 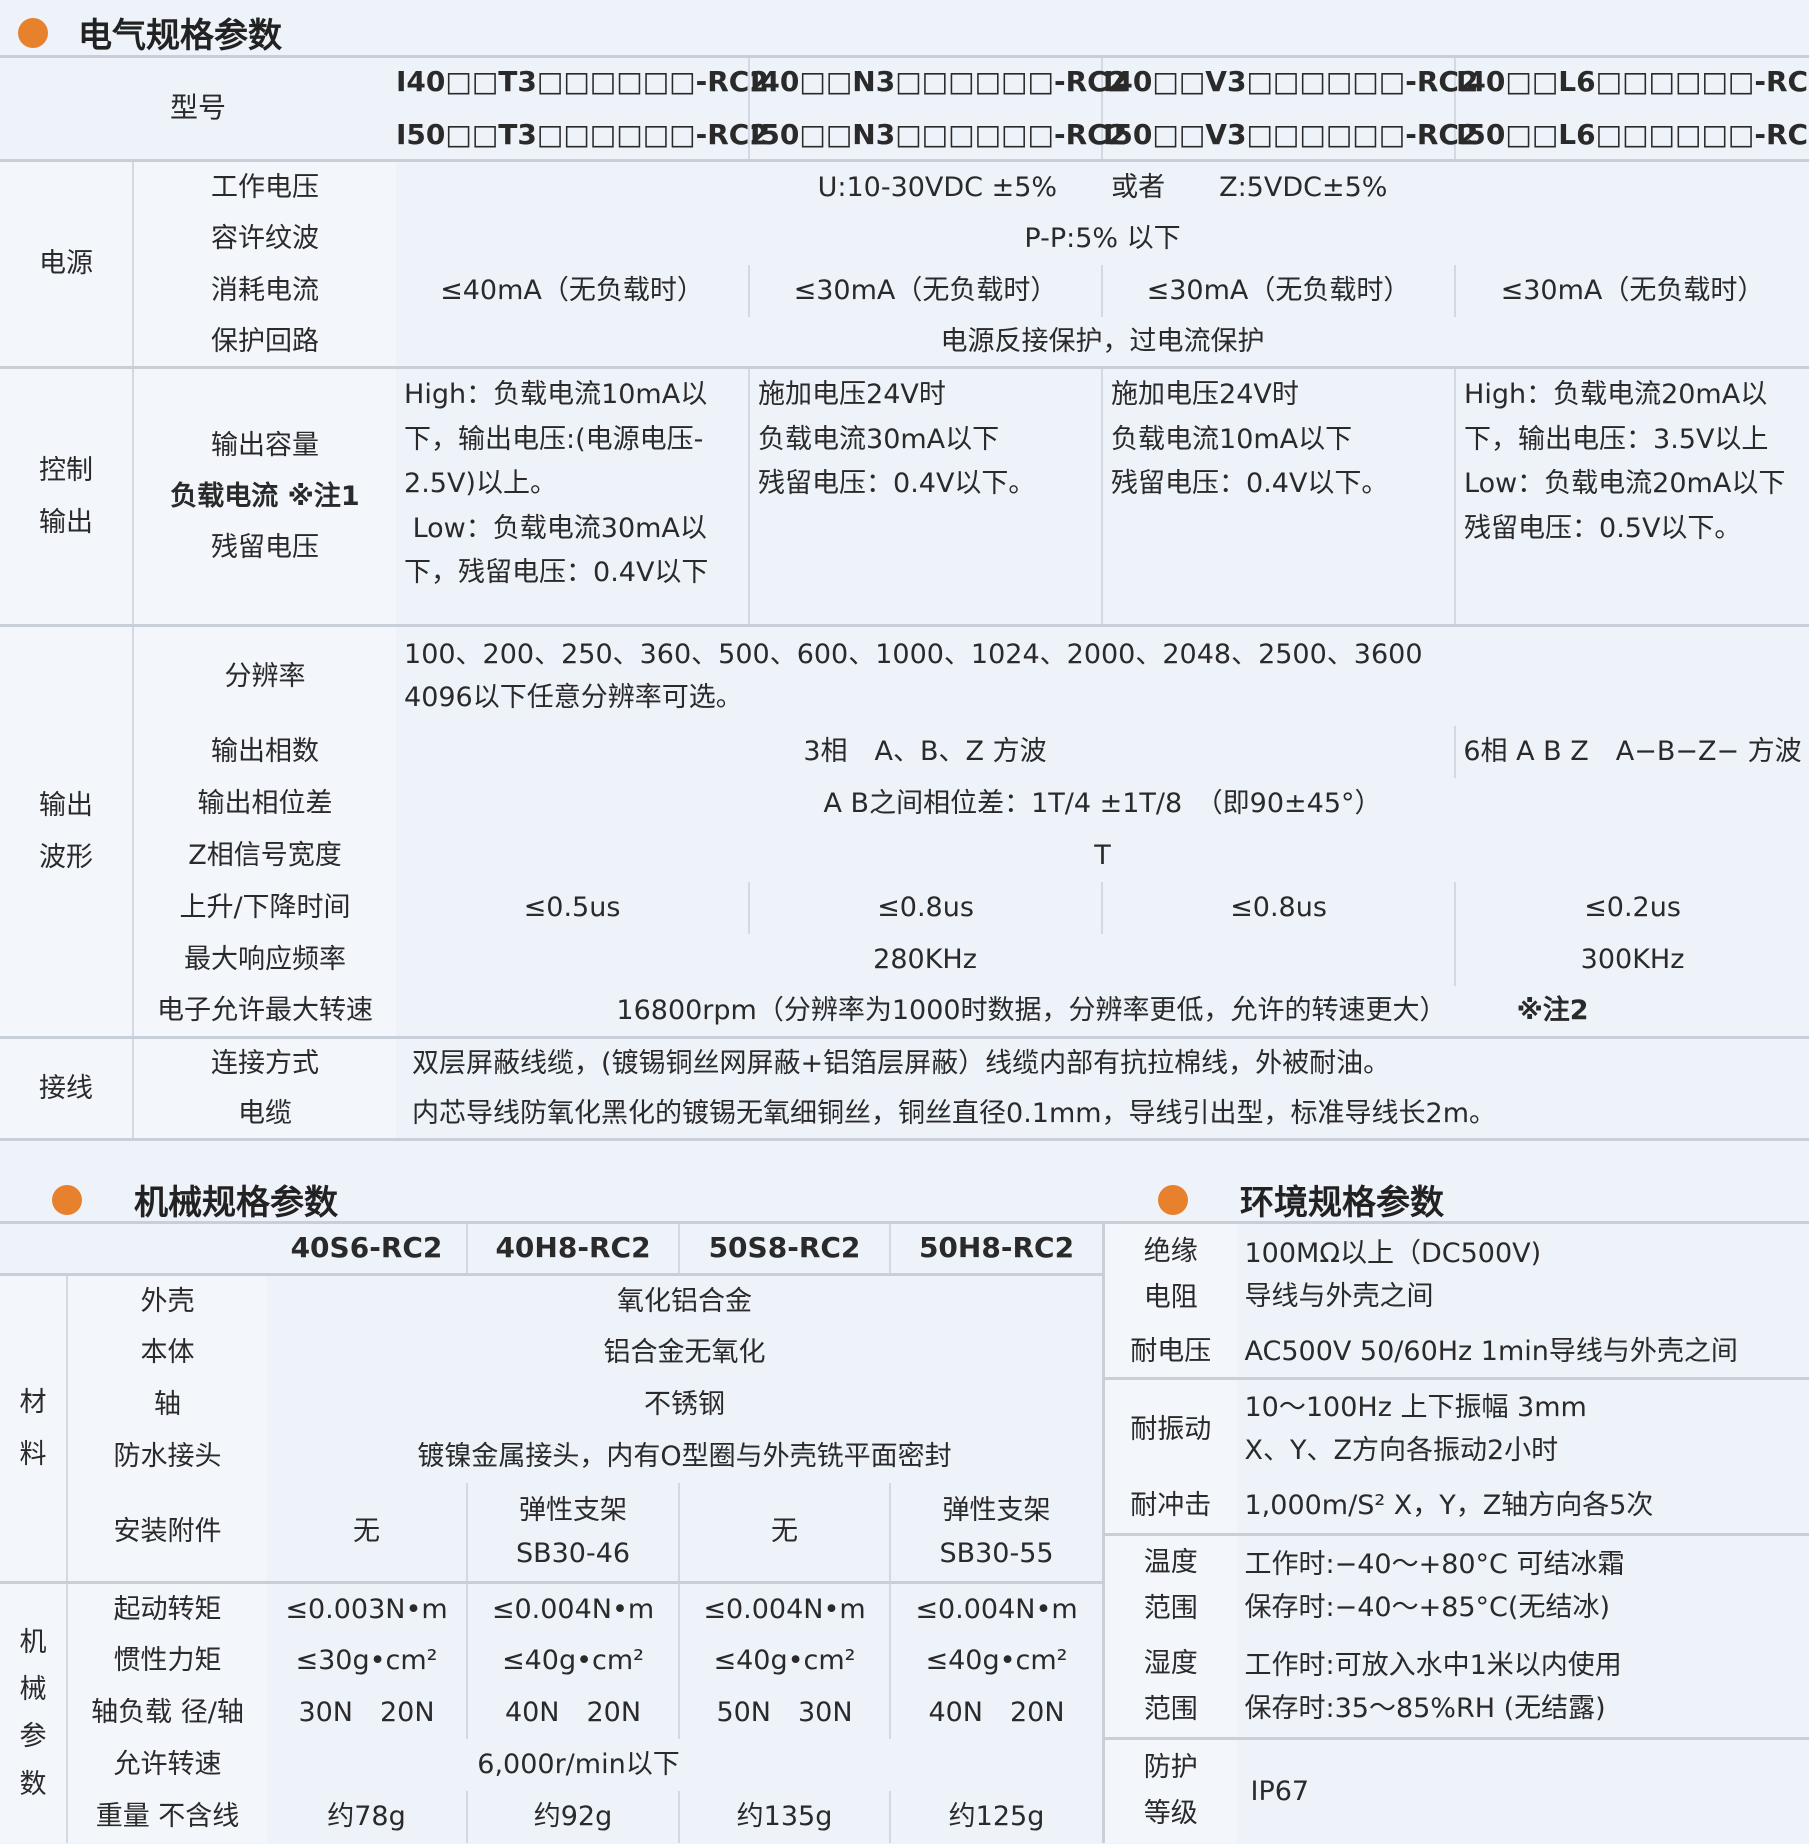 I want to click on connector-label: 防水接头, so click(x=167, y=1456).